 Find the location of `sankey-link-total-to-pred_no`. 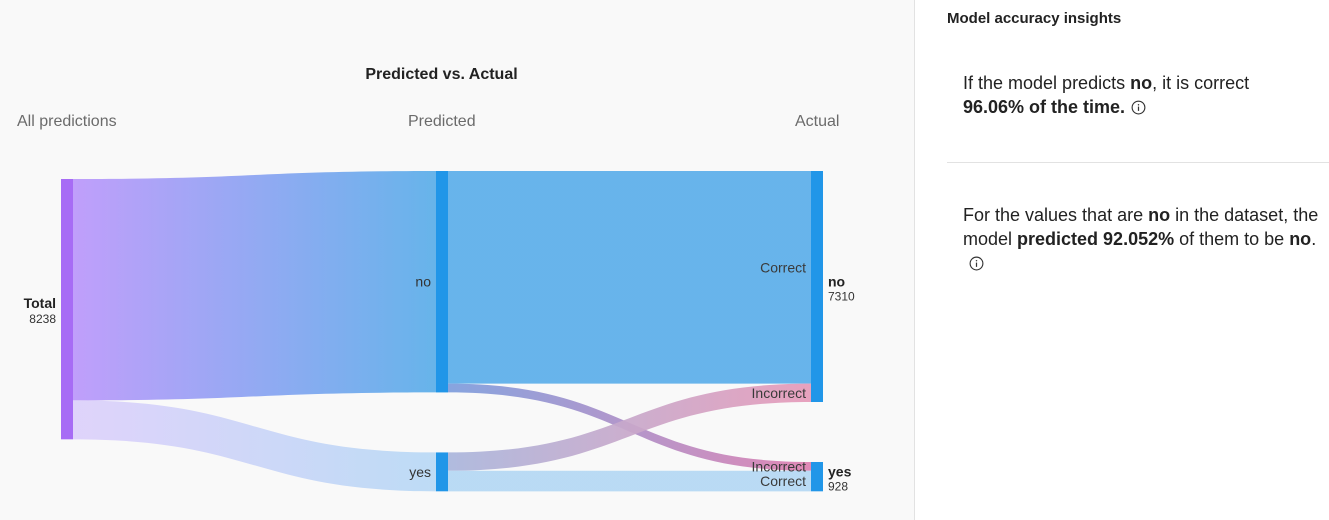

sankey-link-total-to-pred_no is located at coordinates (254, 286).